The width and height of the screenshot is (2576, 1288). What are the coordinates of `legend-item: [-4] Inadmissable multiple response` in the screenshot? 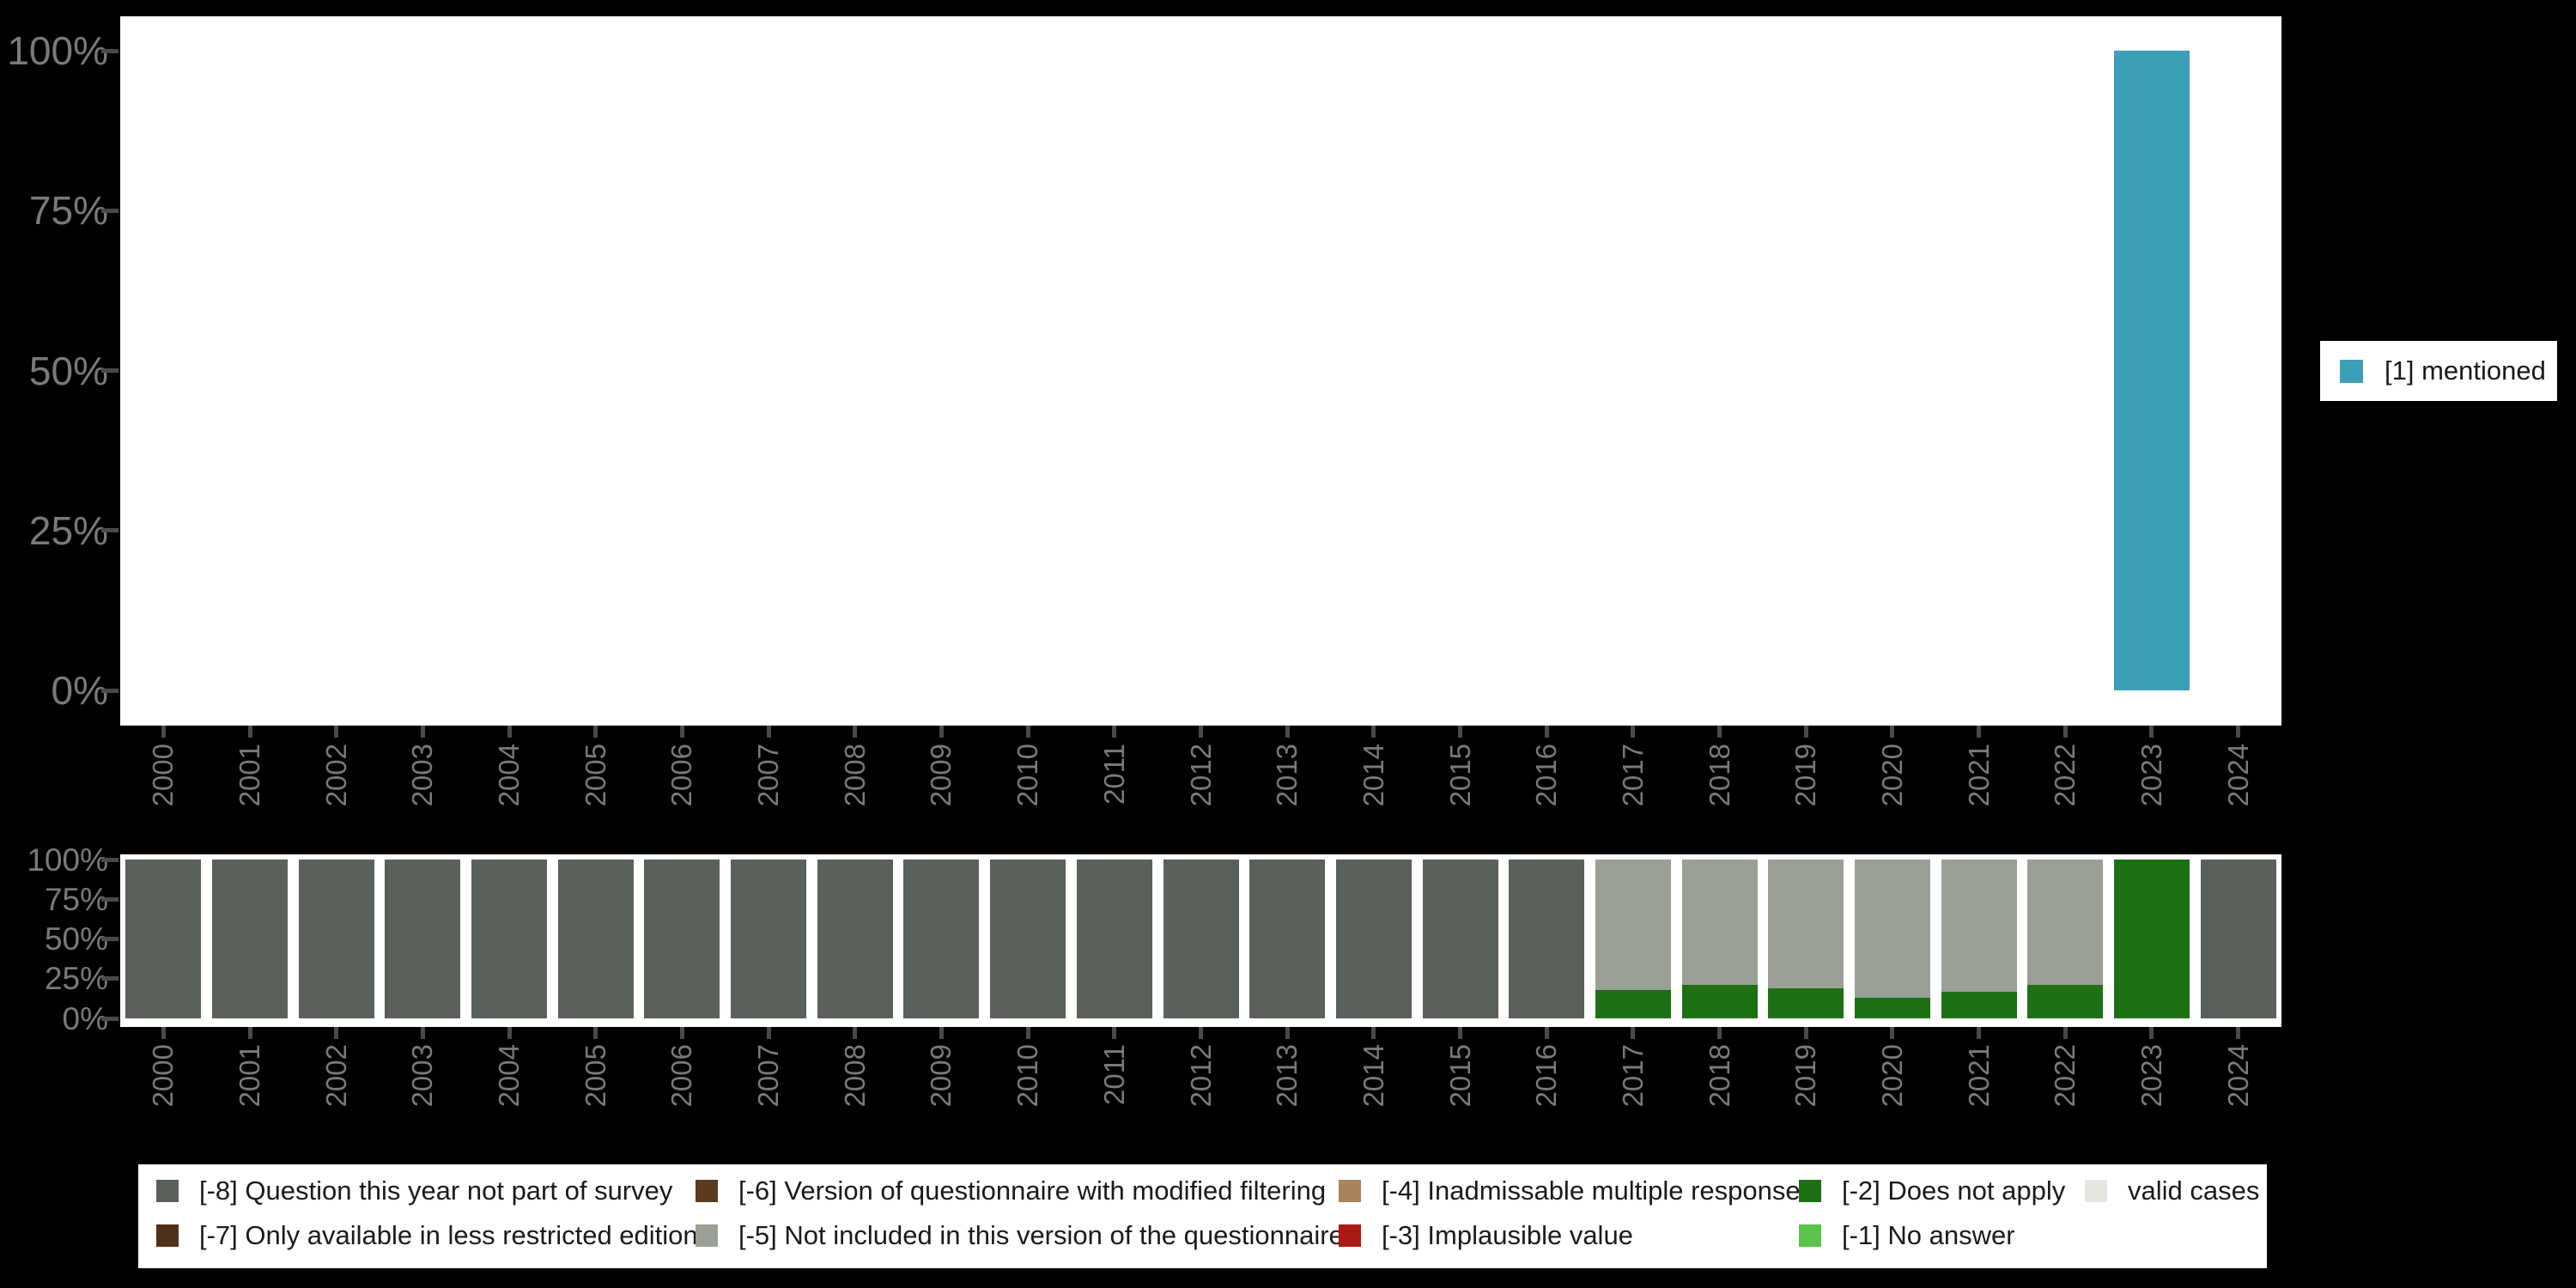 It's located at (1570, 1191).